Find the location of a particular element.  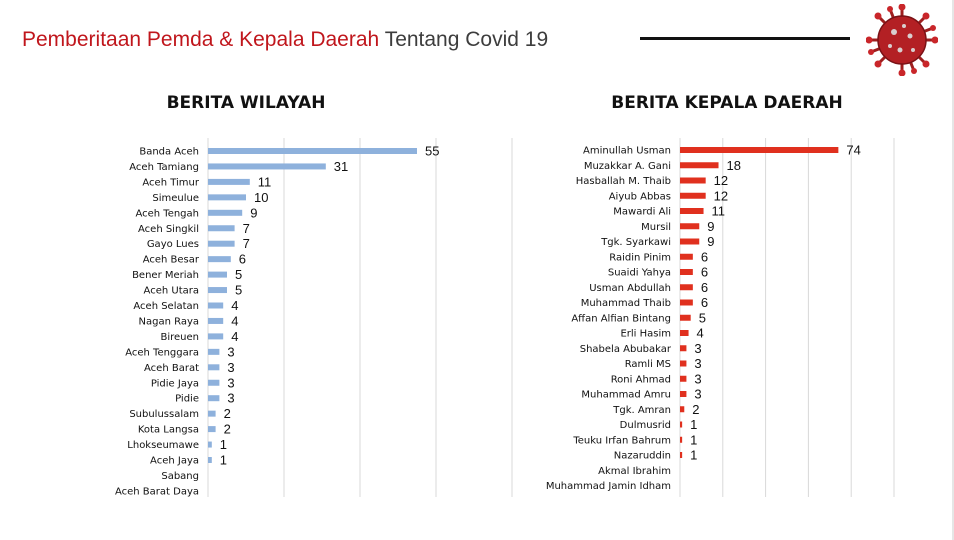

category-label: Aceh Barat is located at coordinates (171, 368).